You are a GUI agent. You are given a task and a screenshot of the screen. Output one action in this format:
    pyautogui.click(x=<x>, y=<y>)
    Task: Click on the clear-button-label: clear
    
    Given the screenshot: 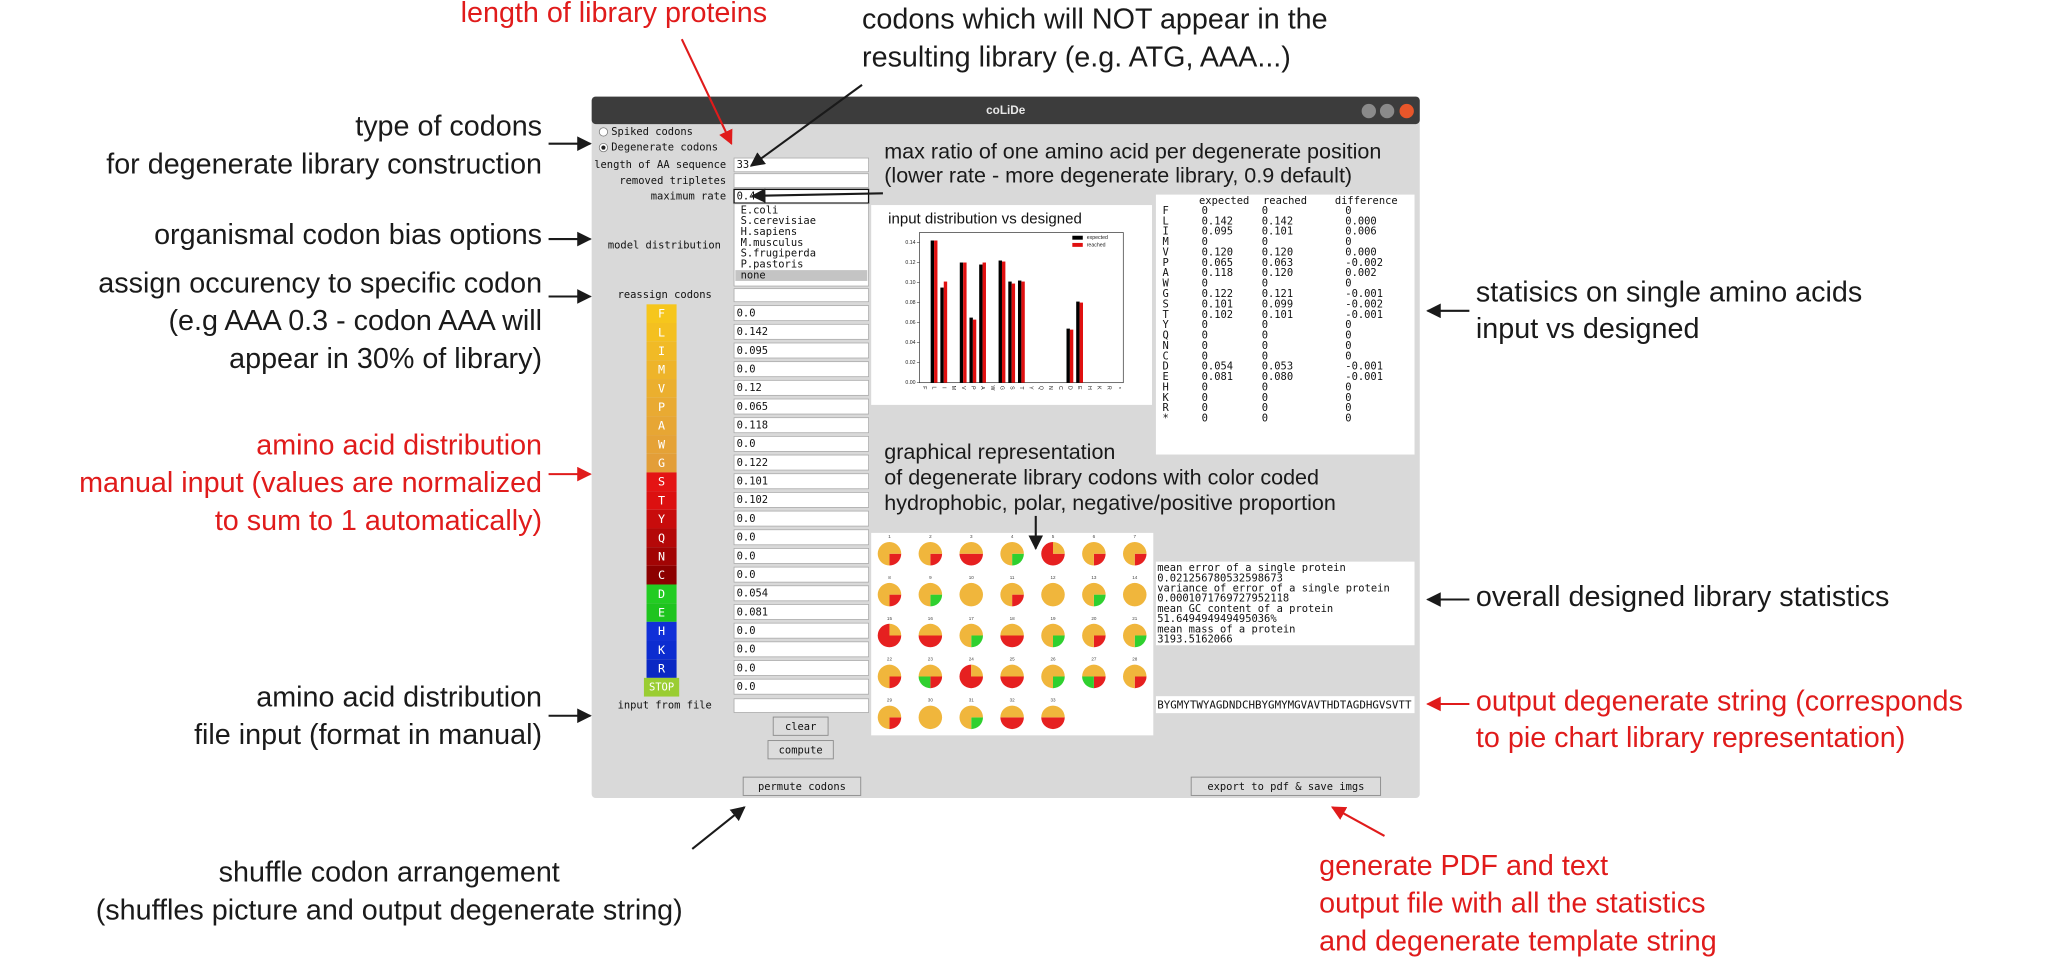 What is the action you would take?
    pyautogui.click(x=800, y=727)
    